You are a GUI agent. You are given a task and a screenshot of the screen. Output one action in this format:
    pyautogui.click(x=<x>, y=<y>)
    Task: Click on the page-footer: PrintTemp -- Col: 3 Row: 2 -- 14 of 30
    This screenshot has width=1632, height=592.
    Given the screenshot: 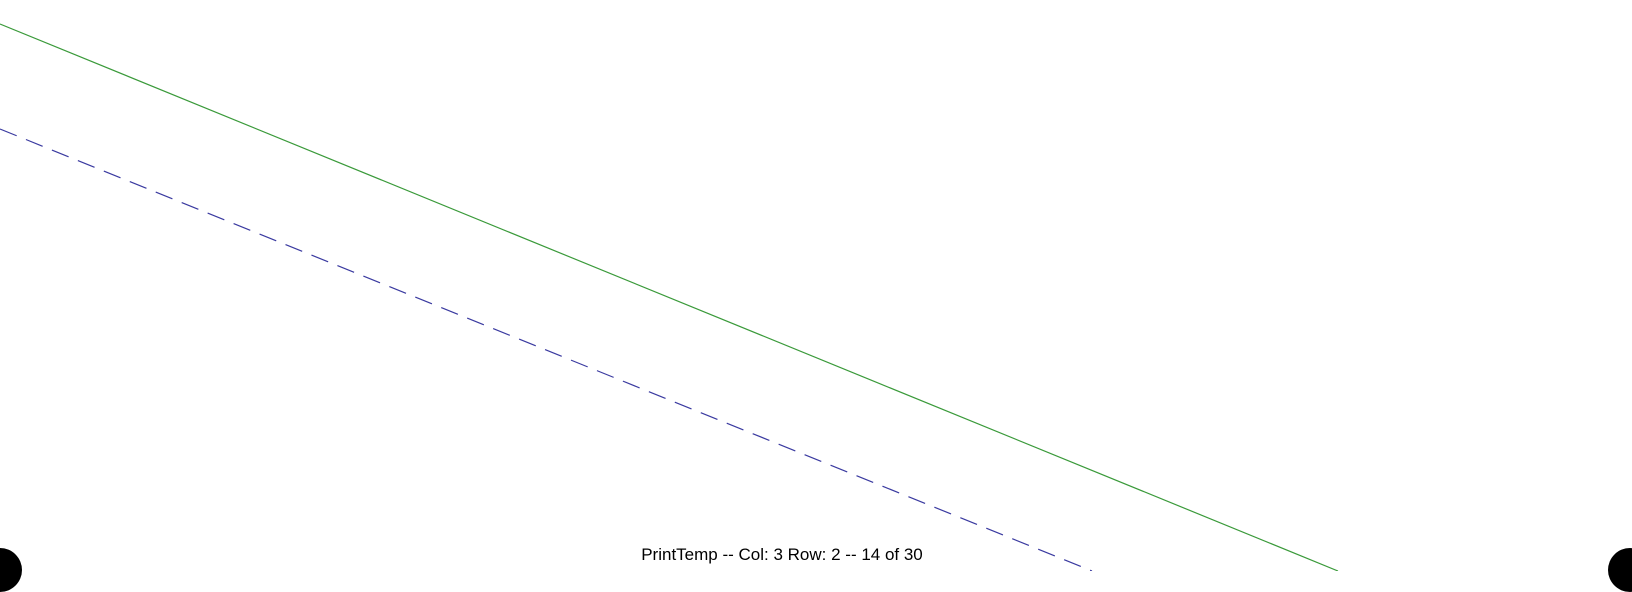 What is the action you would take?
    pyautogui.click(x=816, y=555)
    